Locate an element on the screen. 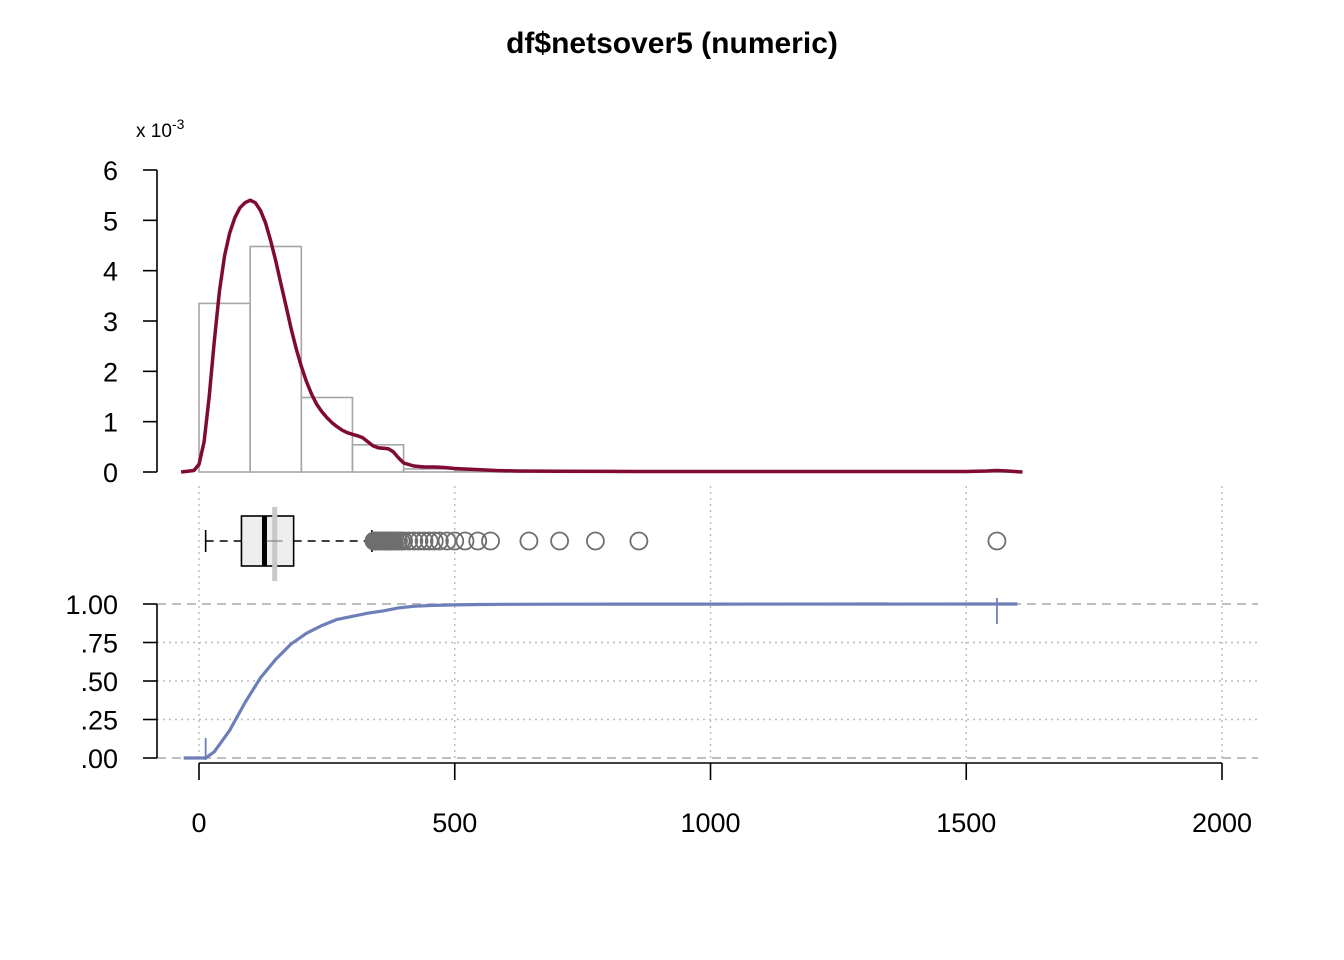 This screenshot has height=960, width=1344. x-tick-label: 1500 is located at coordinates (966, 823).